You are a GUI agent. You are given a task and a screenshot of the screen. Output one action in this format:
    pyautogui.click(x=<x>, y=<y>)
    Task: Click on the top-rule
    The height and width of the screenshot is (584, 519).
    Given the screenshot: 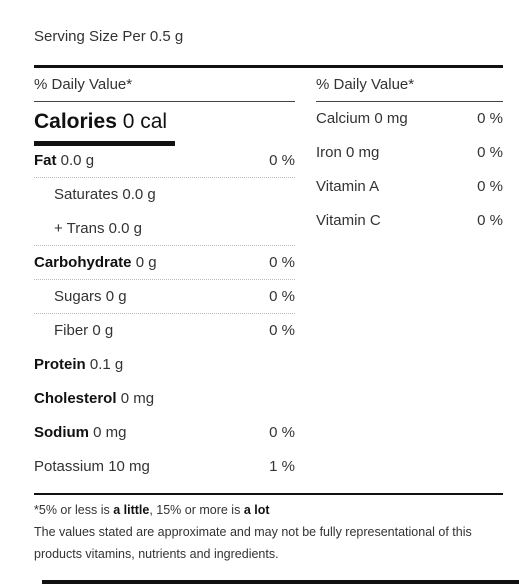 What is the action you would take?
    pyautogui.click(x=268, y=66)
    